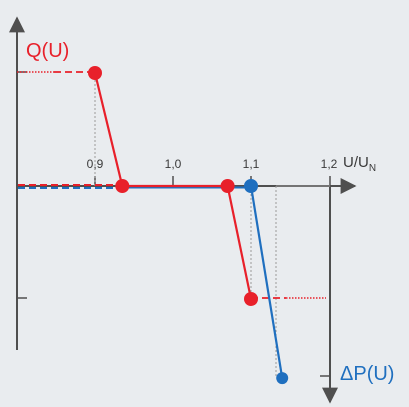 This screenshot has width=409, height=407. I want to click on u-tick-label: 1,1, so click(251, 164).